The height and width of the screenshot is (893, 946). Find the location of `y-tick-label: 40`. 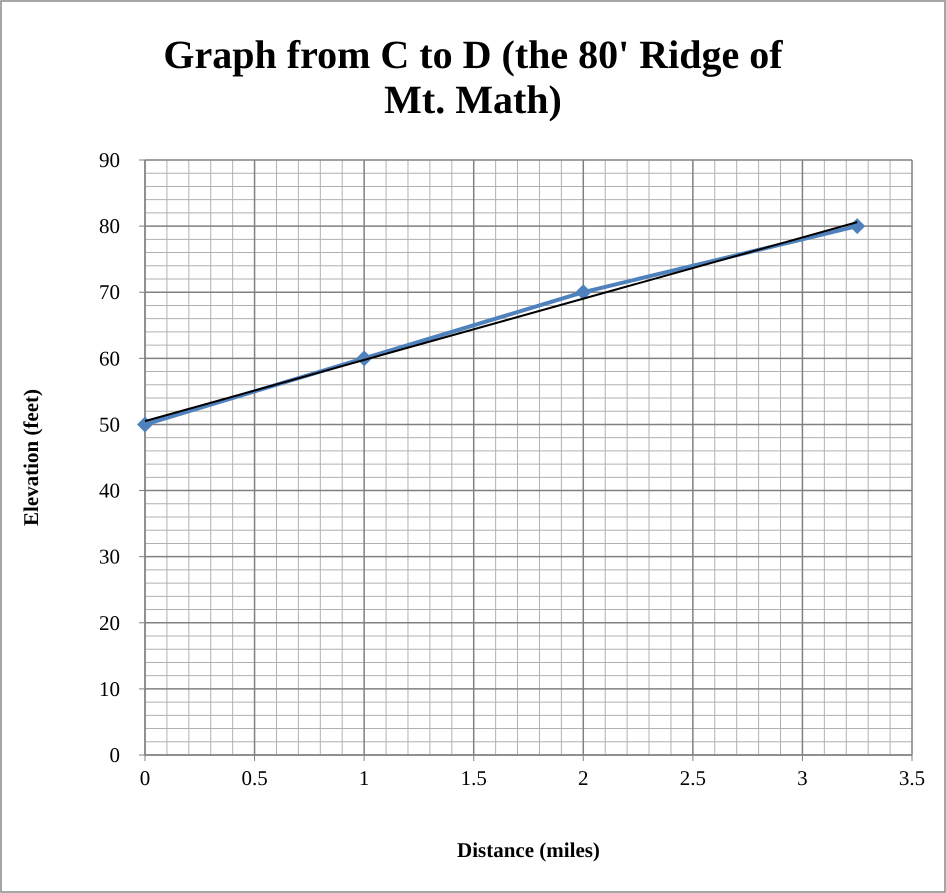

y-tick-label: 40 is located at coordinates (109, 490).